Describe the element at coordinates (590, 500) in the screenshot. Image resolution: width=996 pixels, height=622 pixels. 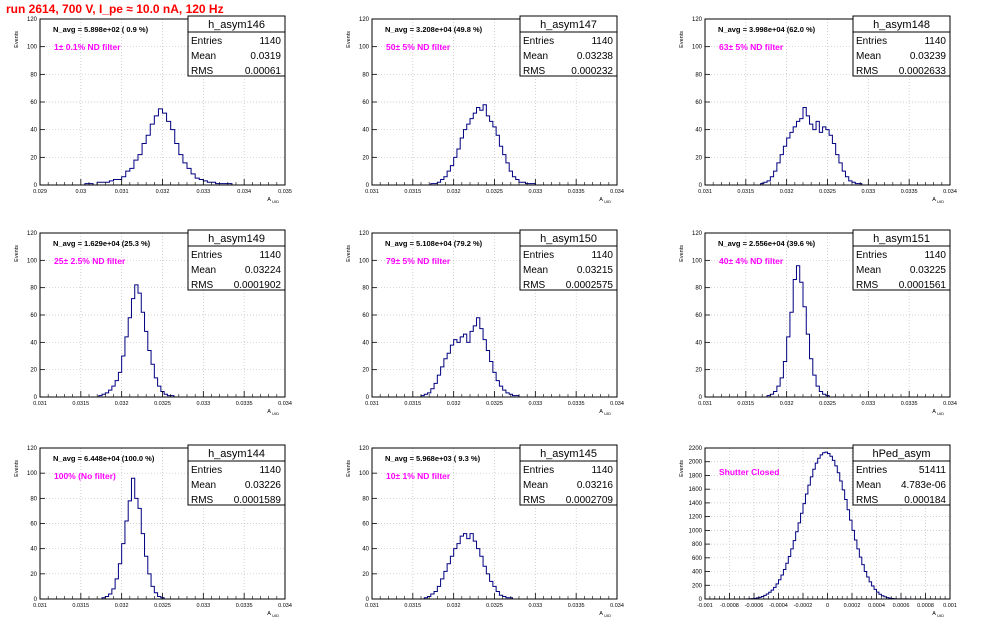
I see `stats-value: 0.0002709` at that location.